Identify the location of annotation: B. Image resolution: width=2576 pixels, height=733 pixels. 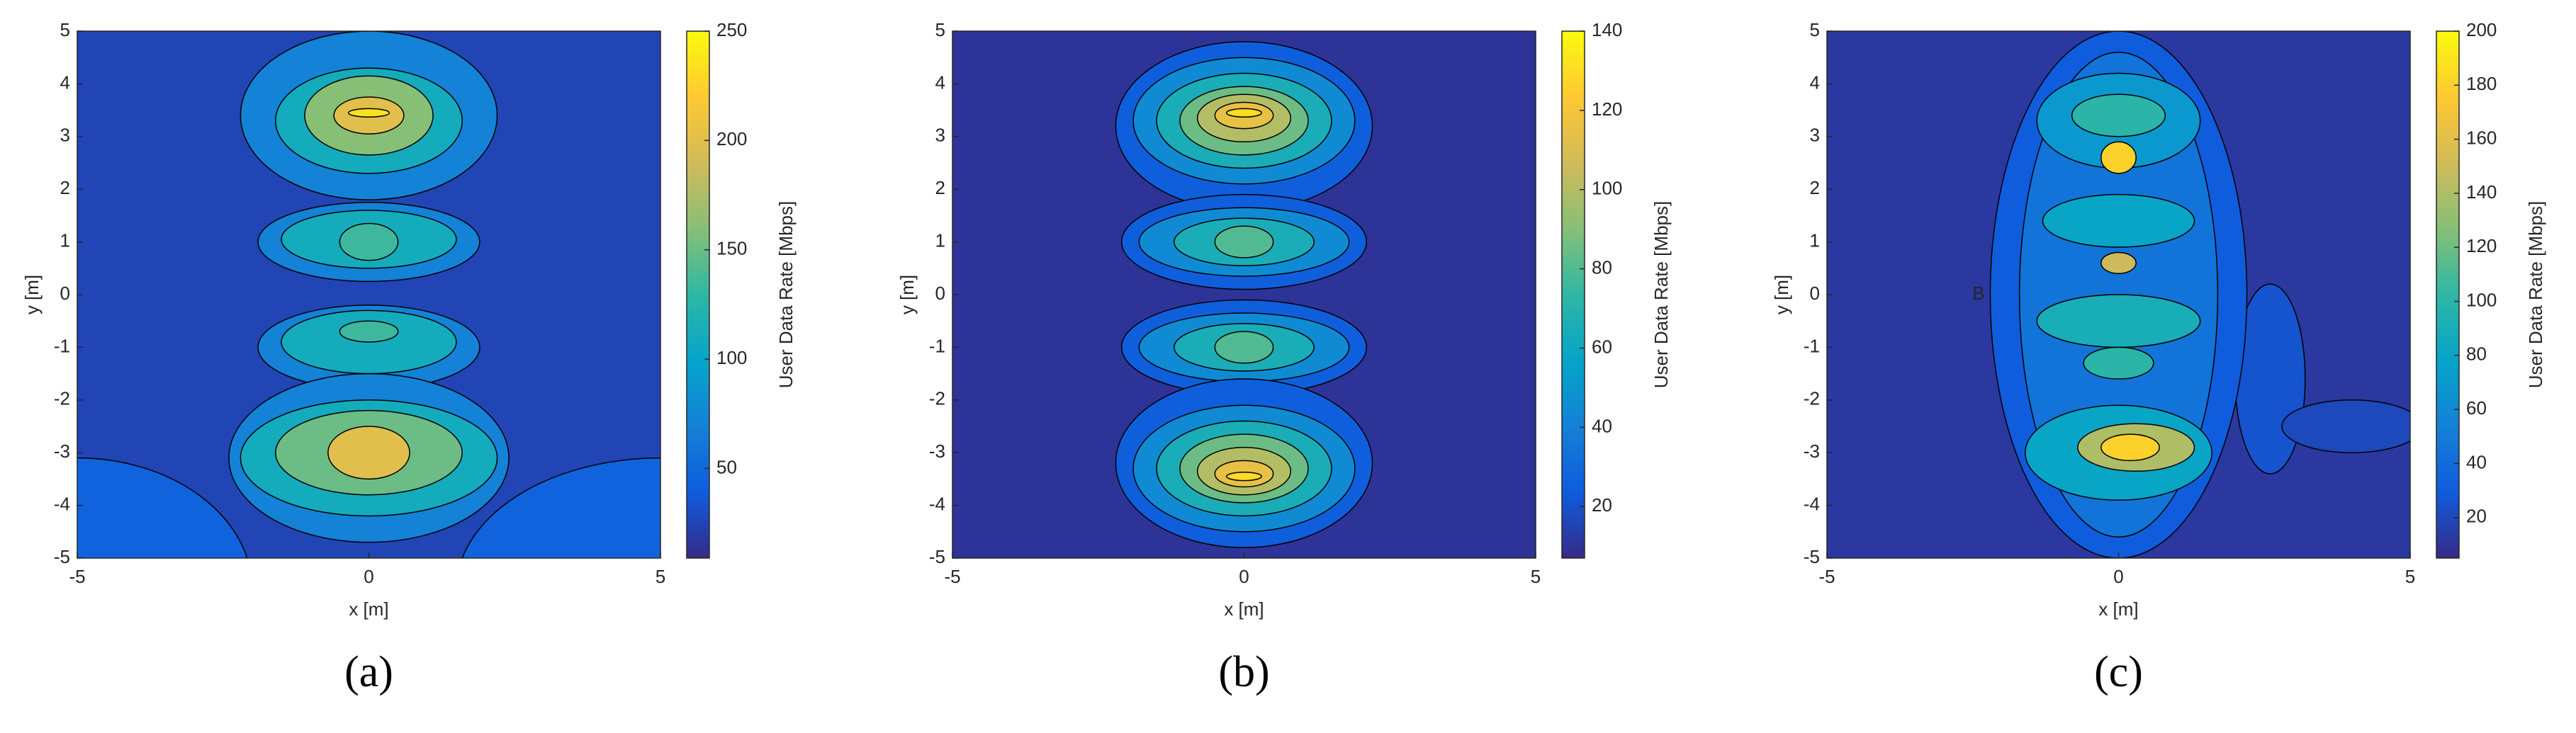
(1978, 293).